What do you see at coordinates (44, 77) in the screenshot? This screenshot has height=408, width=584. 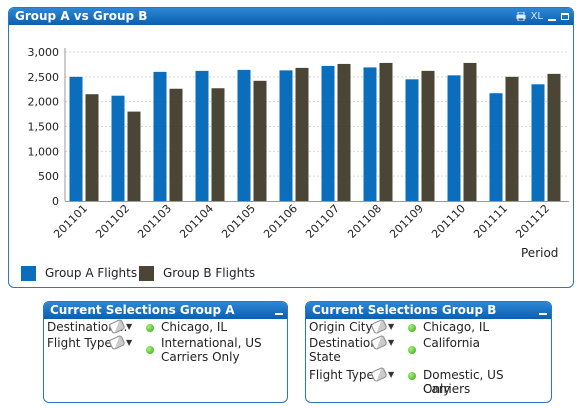 I see `y-tick-label: 2,500` at bounding box center [44, 77].